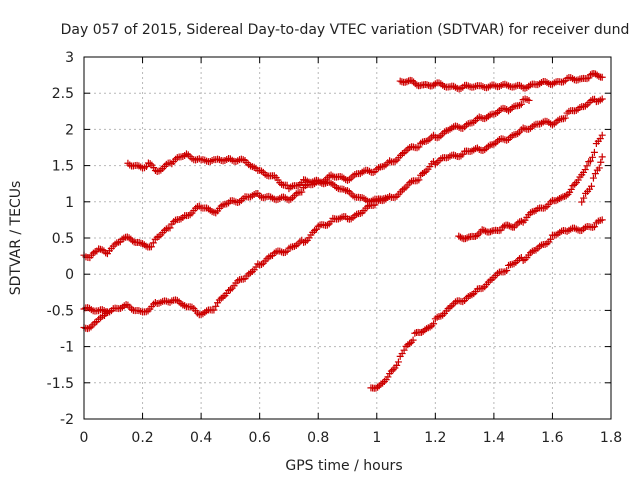  What do you see at coordinates (494, 438) in the screenshot?
I see `x-tick-label: 1.4` at bounding box center [494, 438].